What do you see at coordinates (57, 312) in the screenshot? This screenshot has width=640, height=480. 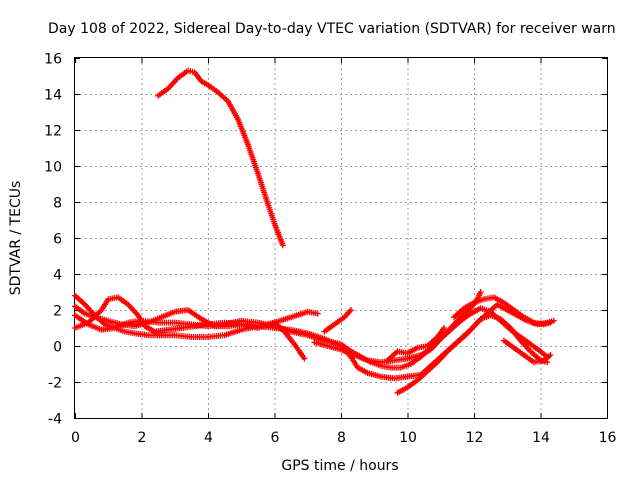 I see `y-tick-label: 2` at bounding box center [57, 312].